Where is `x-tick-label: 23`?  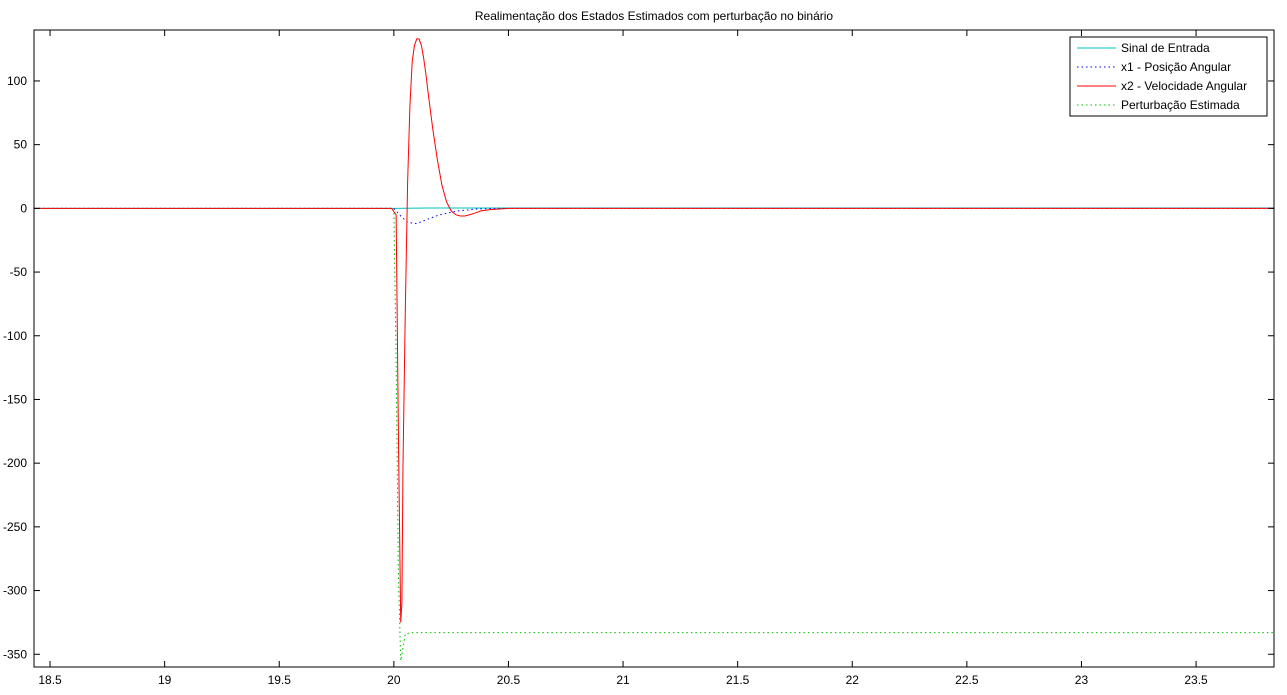 x-tick-label: 23 is located at coordinates (1082, 680).